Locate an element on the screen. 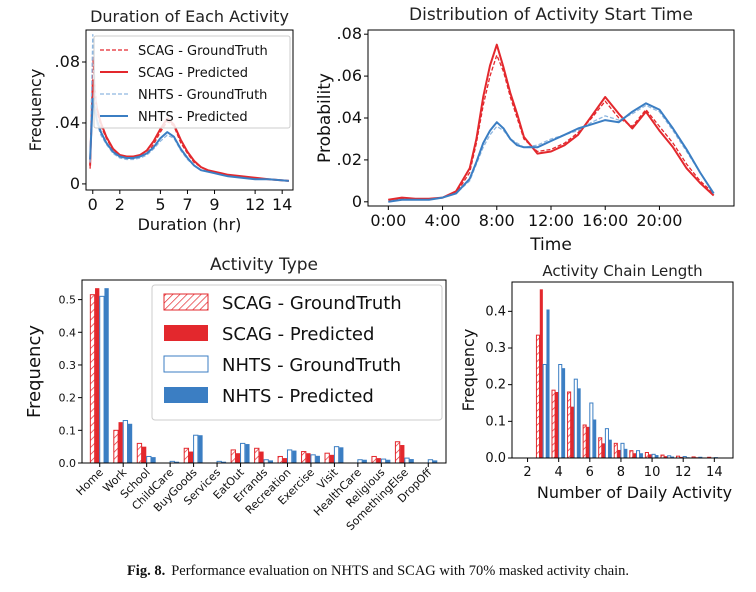 The width and height of the screenshot is (756, 592). x-tick-label: 8:00 is located at coordinates (497, 220).